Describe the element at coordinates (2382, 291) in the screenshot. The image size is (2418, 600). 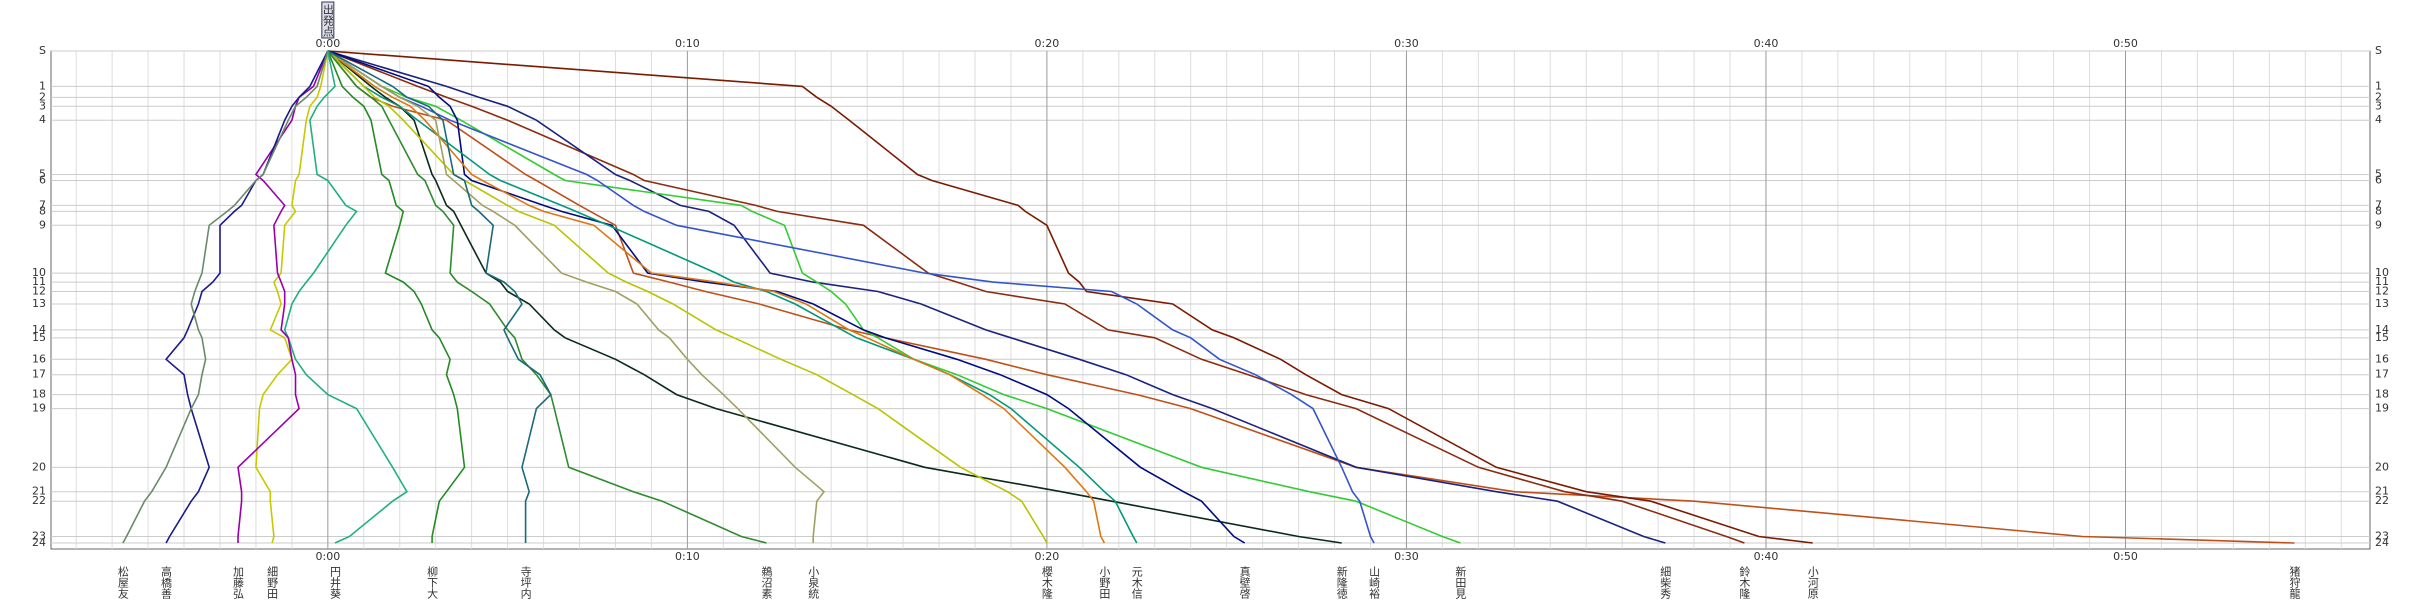
I see `y2-tick-label: 12` at that location.